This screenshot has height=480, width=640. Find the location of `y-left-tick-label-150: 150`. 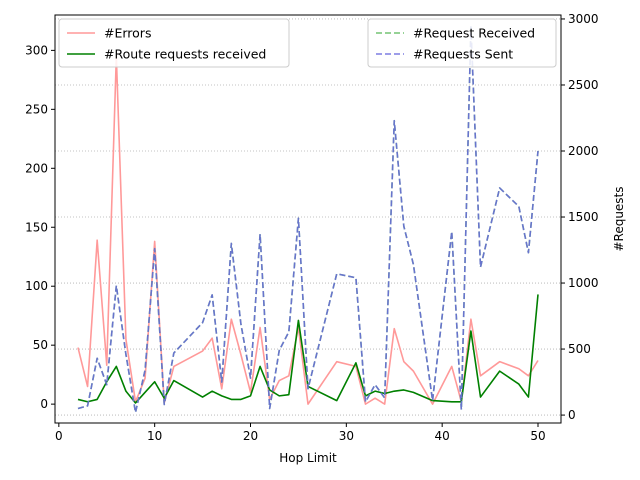

y-left-tick-label-150: 150 is located at coordinates (36, 227).